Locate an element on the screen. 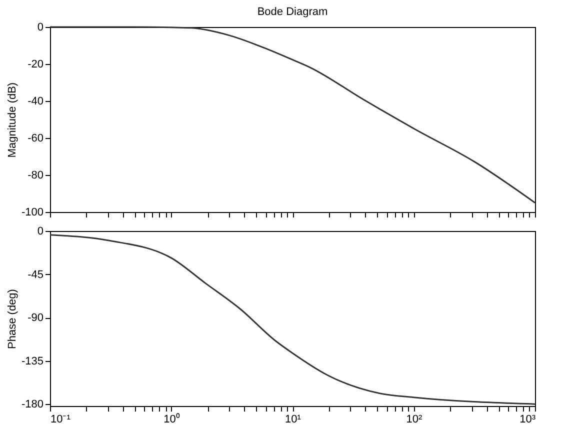  x-tick-label: 10⁰ is located at coordinates (172, 419).